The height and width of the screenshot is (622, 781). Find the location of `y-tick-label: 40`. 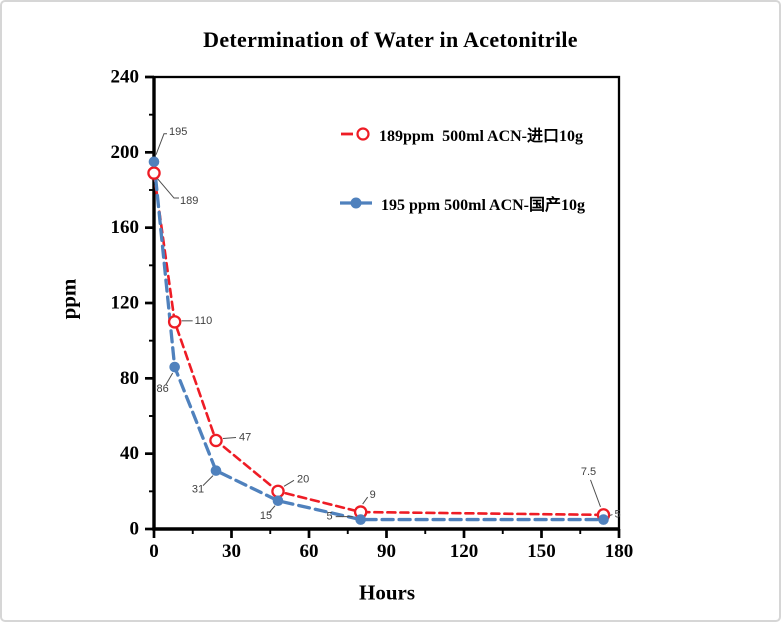

y-tick-label: 40 is located at coordinates (129, 453).